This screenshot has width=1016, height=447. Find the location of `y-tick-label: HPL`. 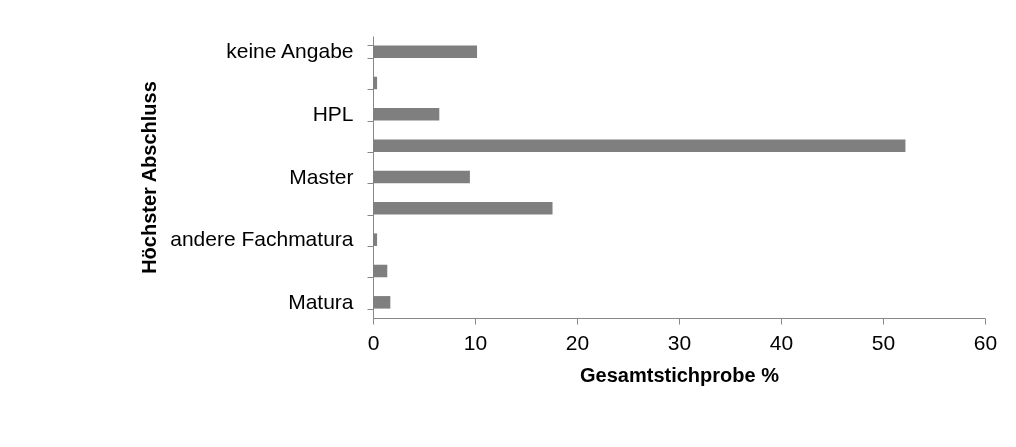

y-tick-label: HPL is located at coordinates (333, 113).